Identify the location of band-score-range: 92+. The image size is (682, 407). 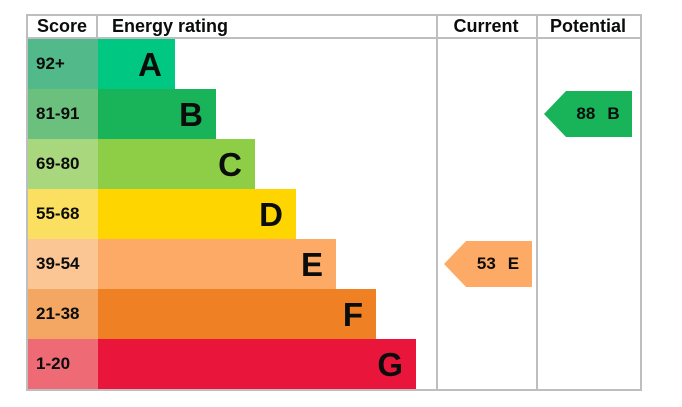
(63, 64).